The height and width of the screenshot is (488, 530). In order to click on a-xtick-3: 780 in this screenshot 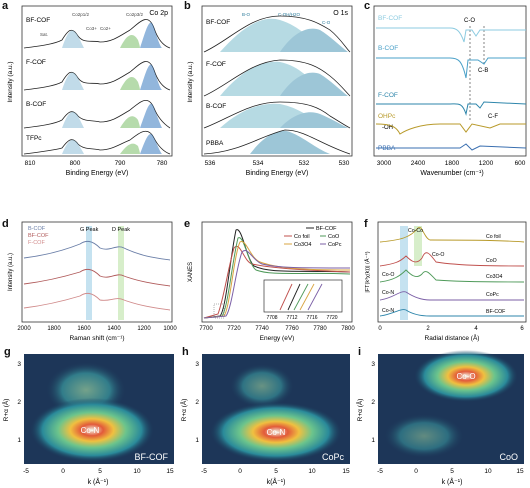, I will do `click(162, 163)`.